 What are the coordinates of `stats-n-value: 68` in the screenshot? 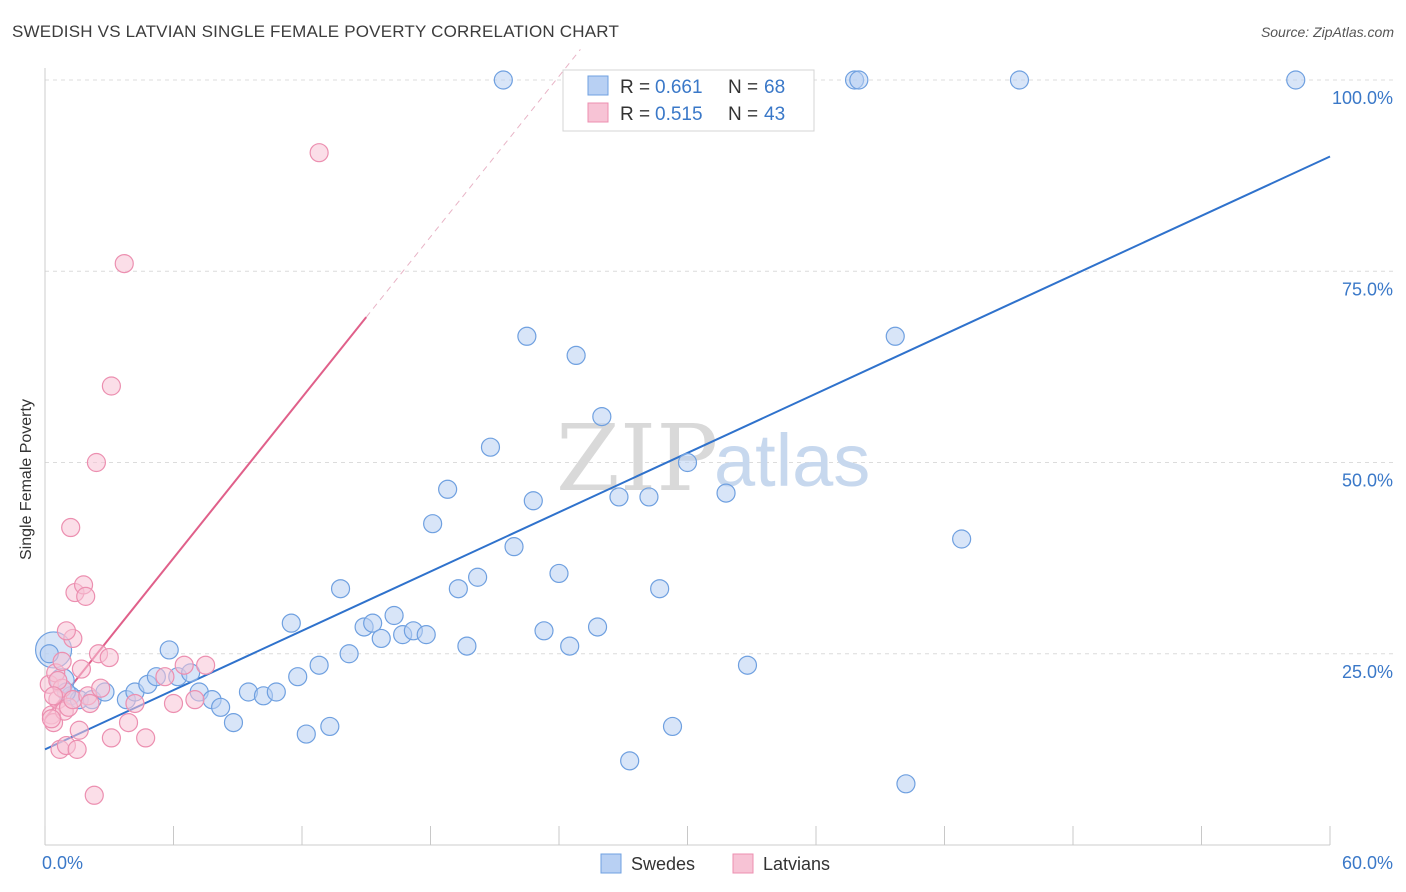 It's located at (774, 87).